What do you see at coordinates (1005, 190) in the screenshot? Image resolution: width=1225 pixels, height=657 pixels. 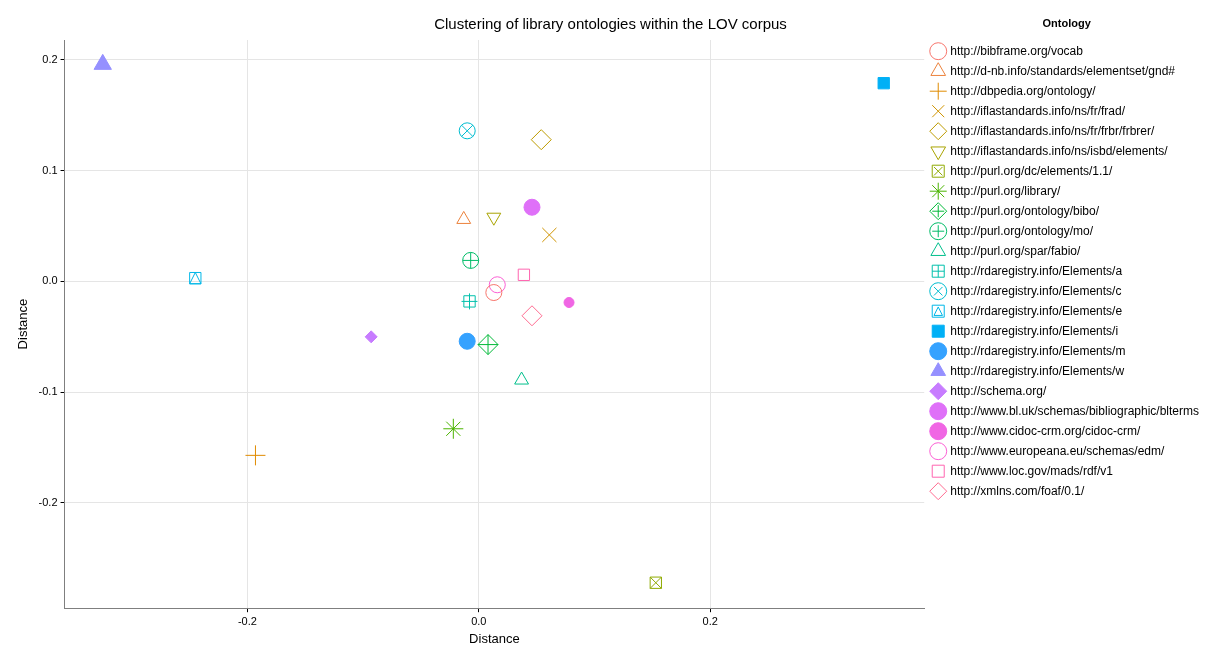 I see `legend-label: http://purl.org/library/` at bounding box center [1005, 190].